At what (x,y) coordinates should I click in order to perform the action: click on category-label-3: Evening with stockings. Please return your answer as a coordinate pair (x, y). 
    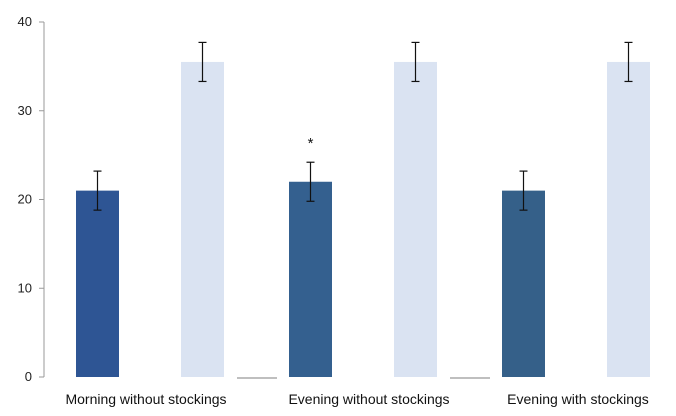
    Looking at the image, I should click on (578, 399).